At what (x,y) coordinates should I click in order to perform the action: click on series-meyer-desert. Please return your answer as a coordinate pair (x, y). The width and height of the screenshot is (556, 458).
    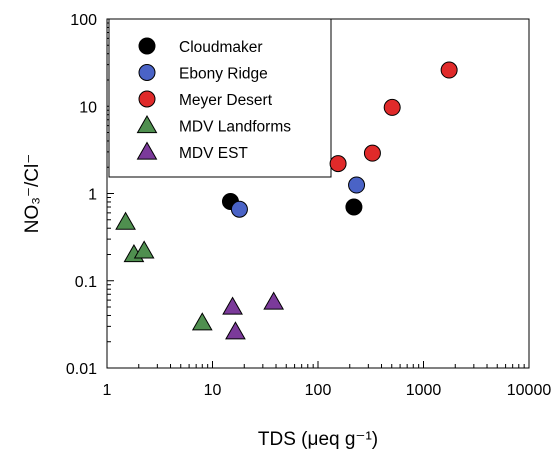
    Looking at the image, I should click on (393, 117).